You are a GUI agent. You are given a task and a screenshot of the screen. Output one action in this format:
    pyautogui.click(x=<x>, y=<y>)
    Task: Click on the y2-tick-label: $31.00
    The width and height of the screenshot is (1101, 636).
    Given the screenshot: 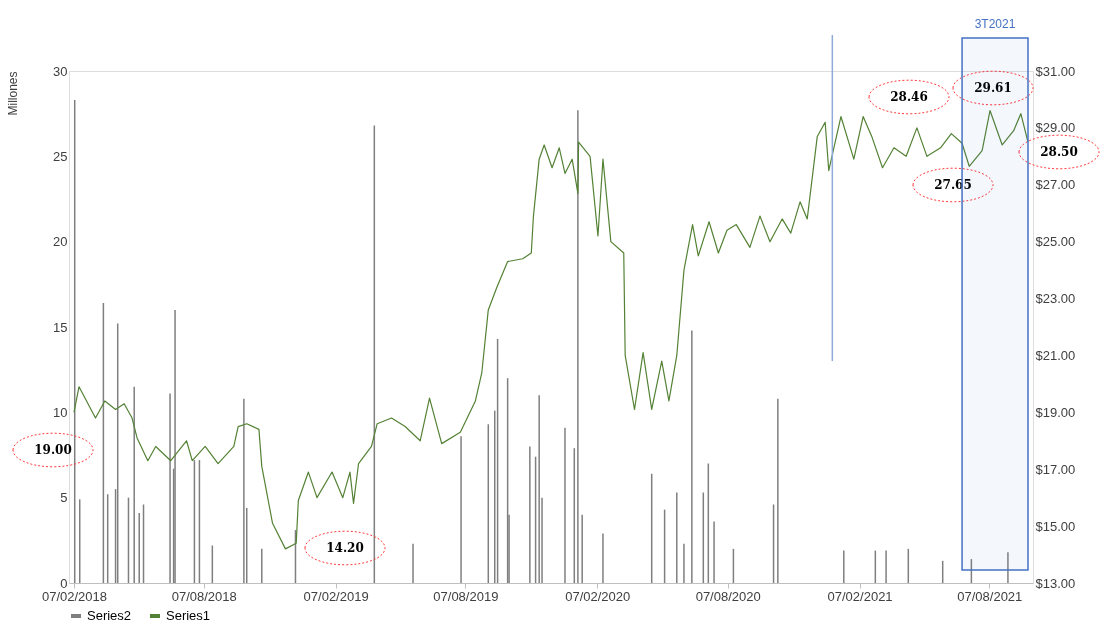 What is the action you would take?
    pyautogui.click(x=1055, y=71)
    